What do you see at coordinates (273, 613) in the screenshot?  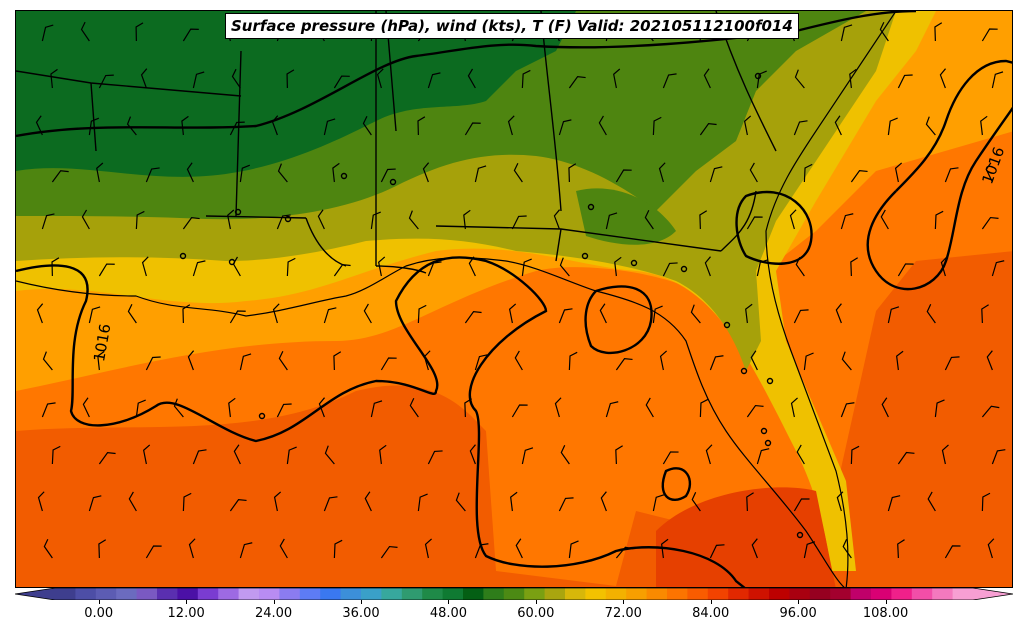 I see `colorbar-tick-label: 24.00` at bounding box center [273, 613].